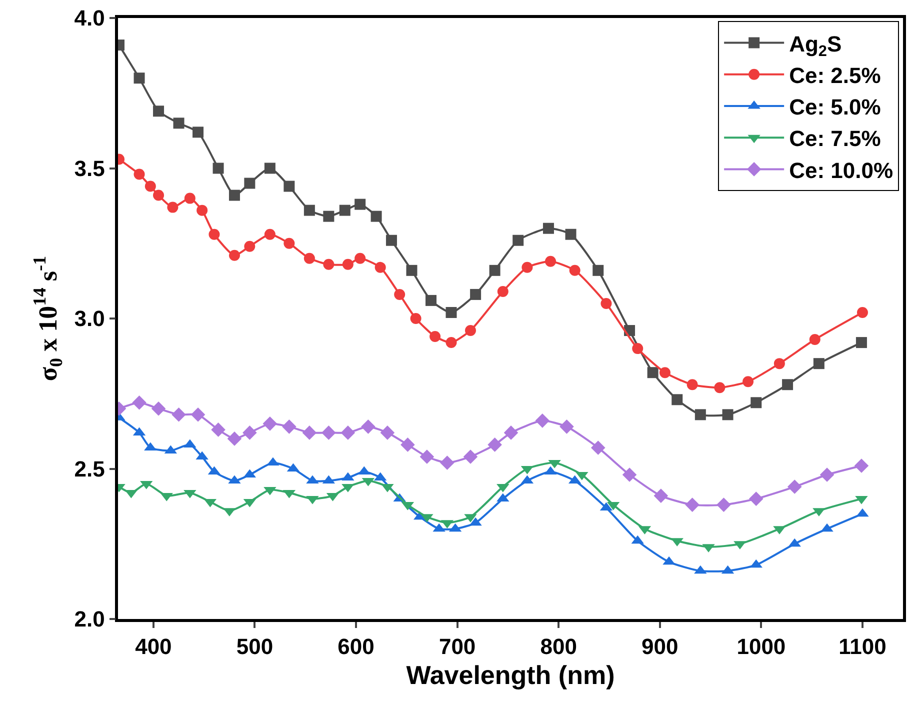 The image size is (910, 713). What do you see at coordinates (761, 647) in the screenshot?
I see `x-tick-label: 1000` at bounding box center [761, 647].